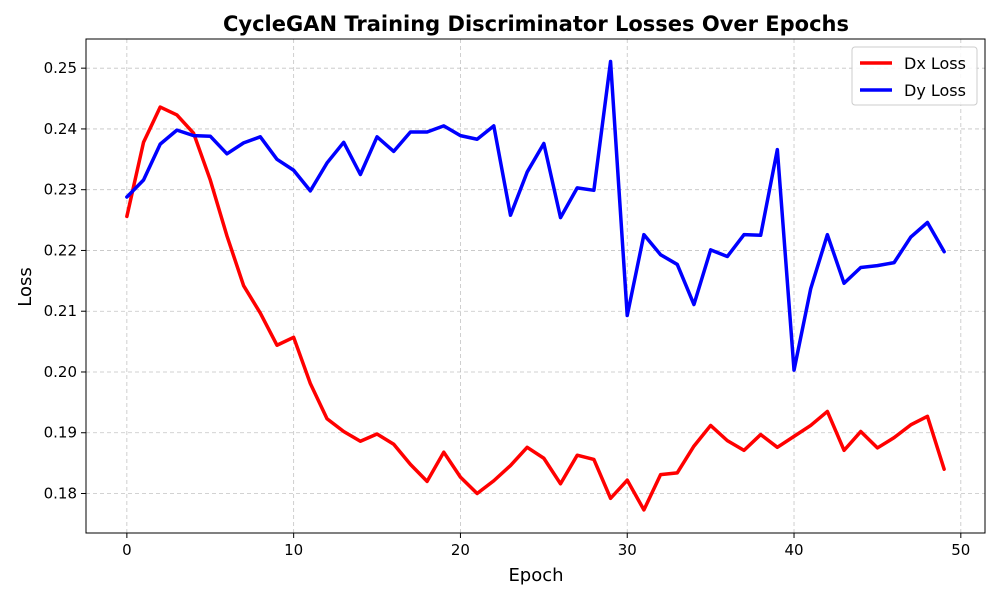  What do you see at coordinates (60, 372) in the screenshot?
I see `y-tick-label: 0.20` at bounding box center [60, 372].